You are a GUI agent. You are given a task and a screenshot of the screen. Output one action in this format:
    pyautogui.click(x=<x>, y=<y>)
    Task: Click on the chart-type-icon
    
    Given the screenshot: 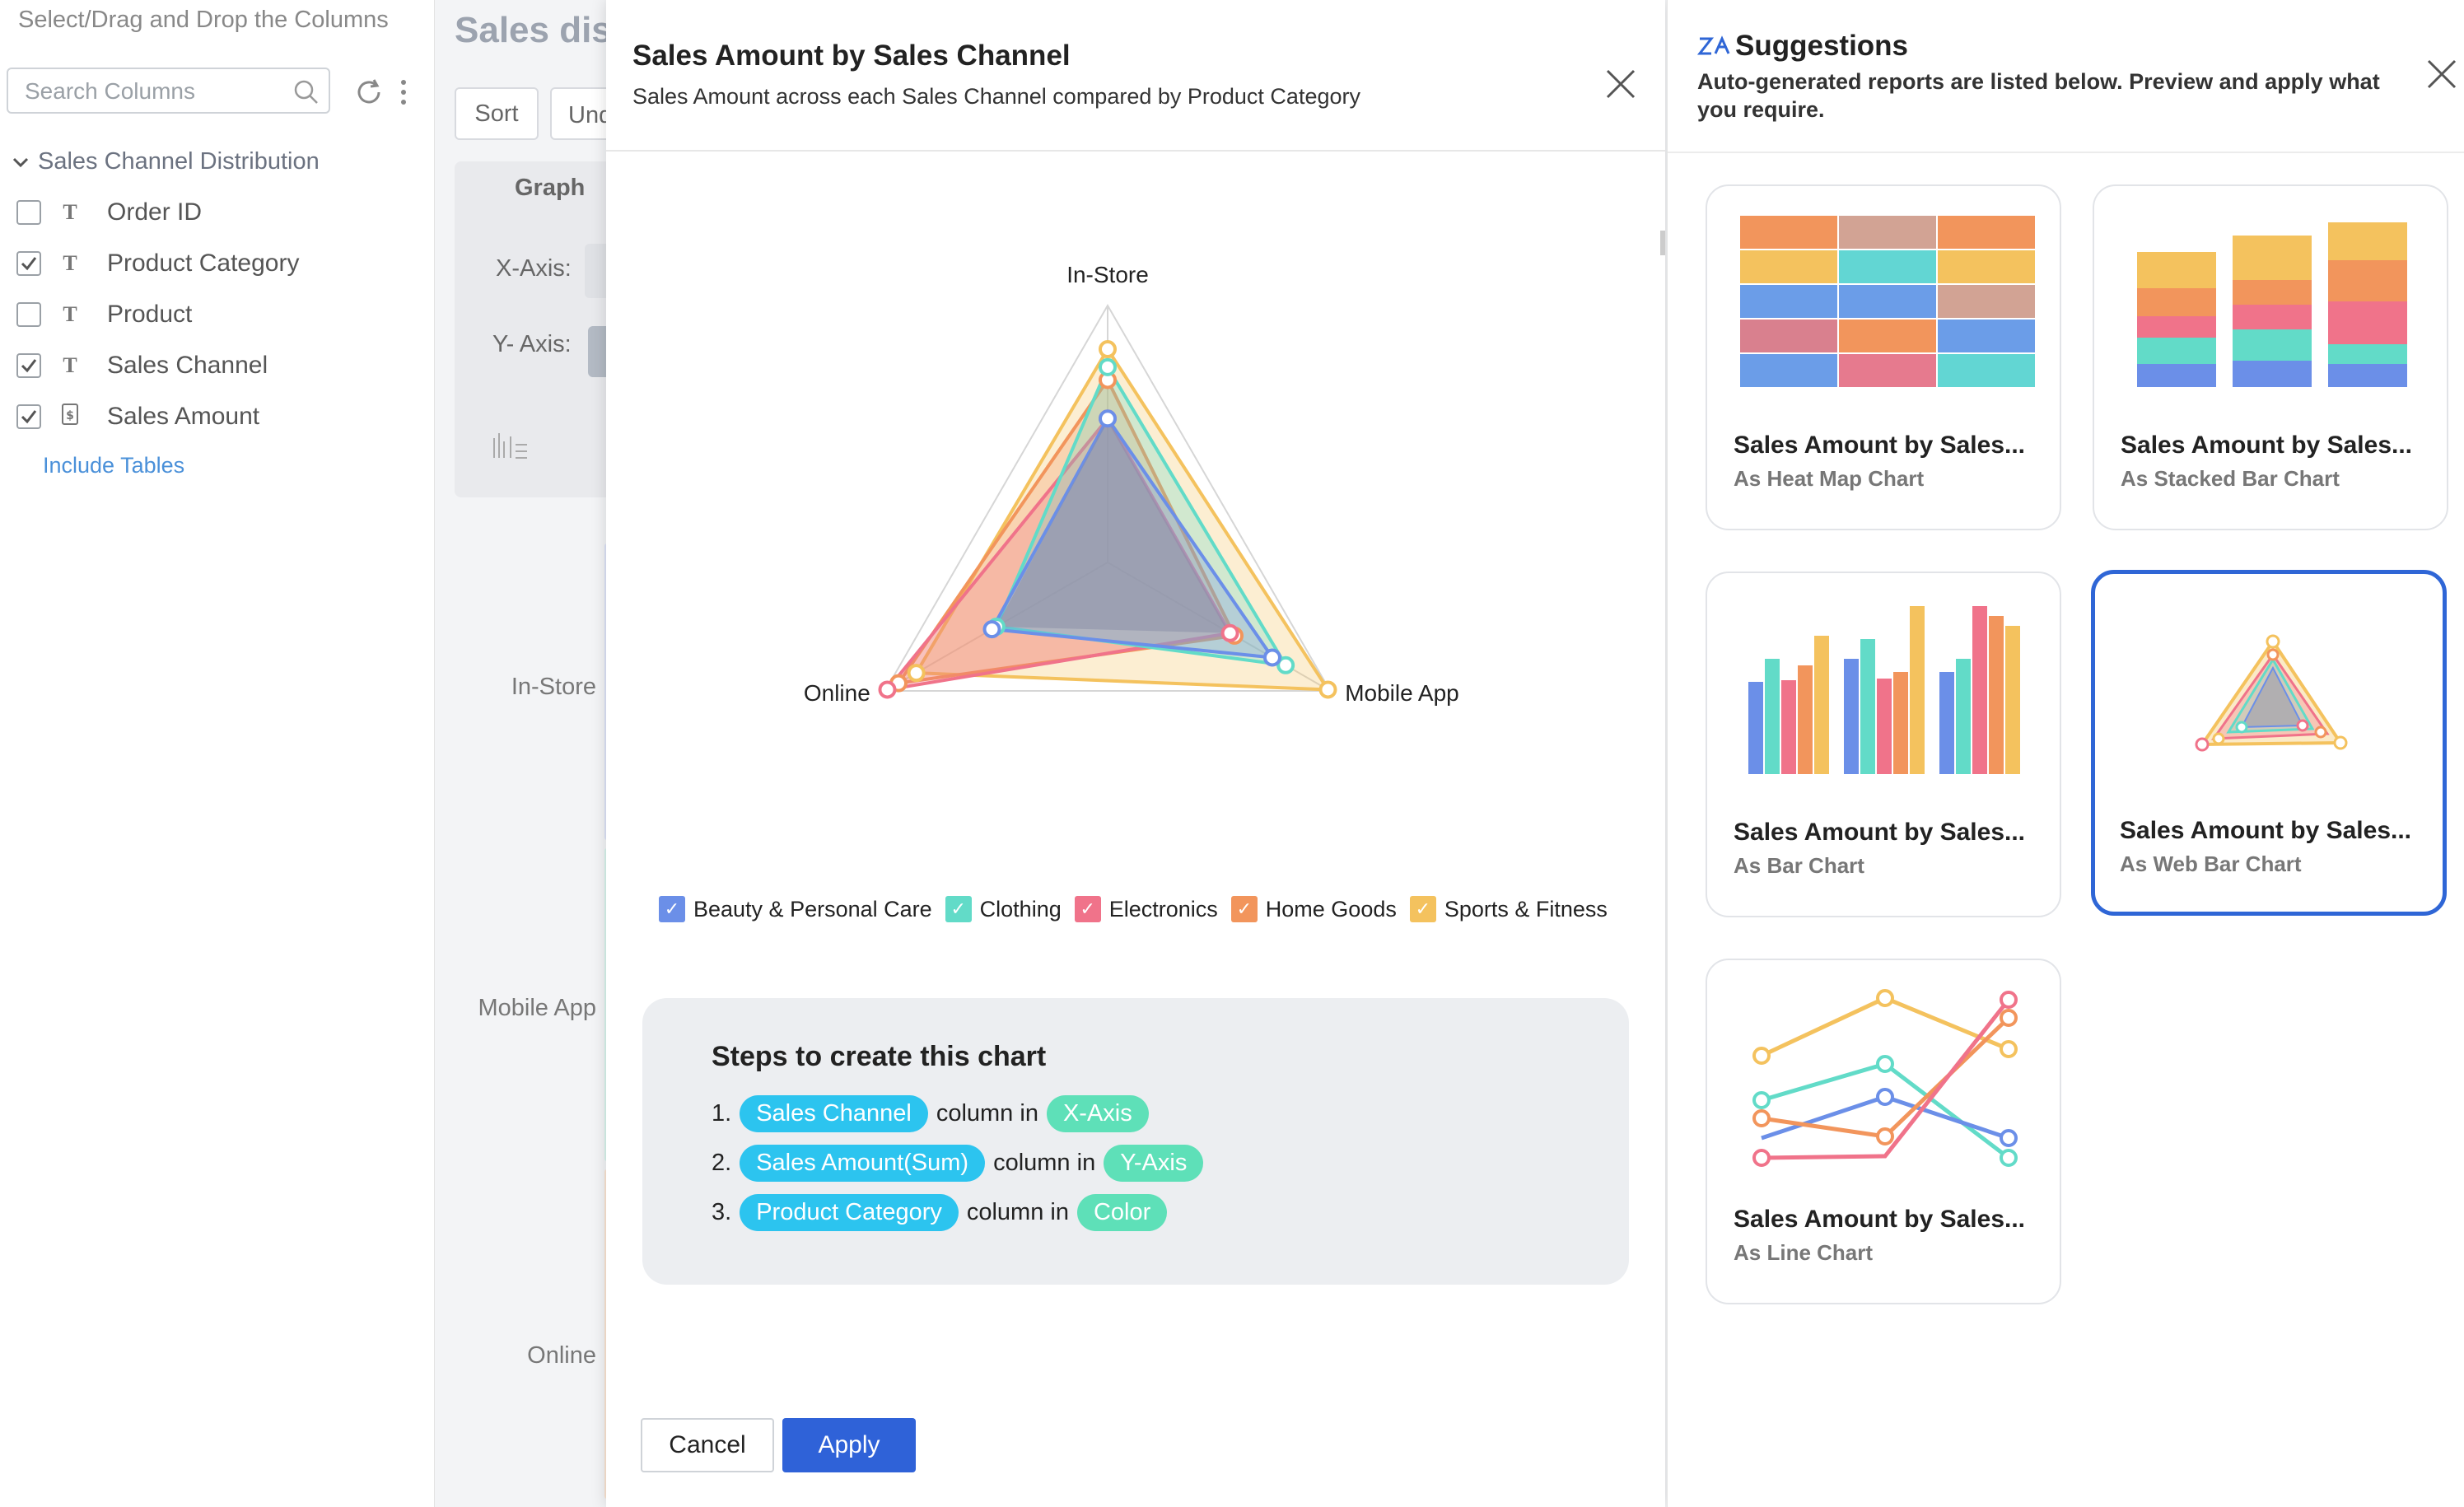 What is the action you would take?
    pyautogui.click(x=510, y=446)
    